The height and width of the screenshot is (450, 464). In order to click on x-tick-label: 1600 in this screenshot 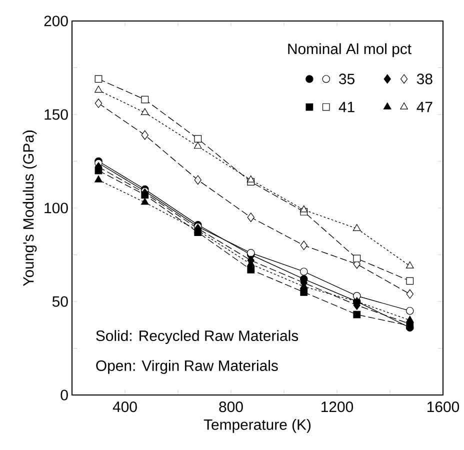, I will do `click(444, 407)`.